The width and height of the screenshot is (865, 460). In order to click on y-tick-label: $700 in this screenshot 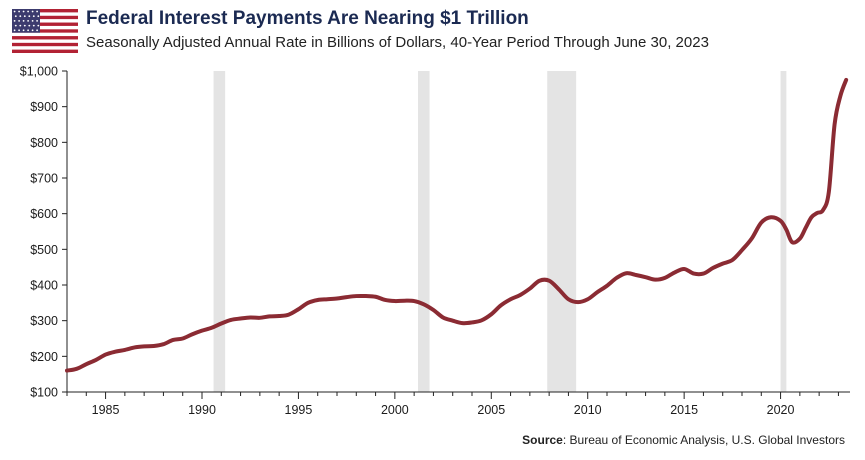, I will do `click(44, 179)`.